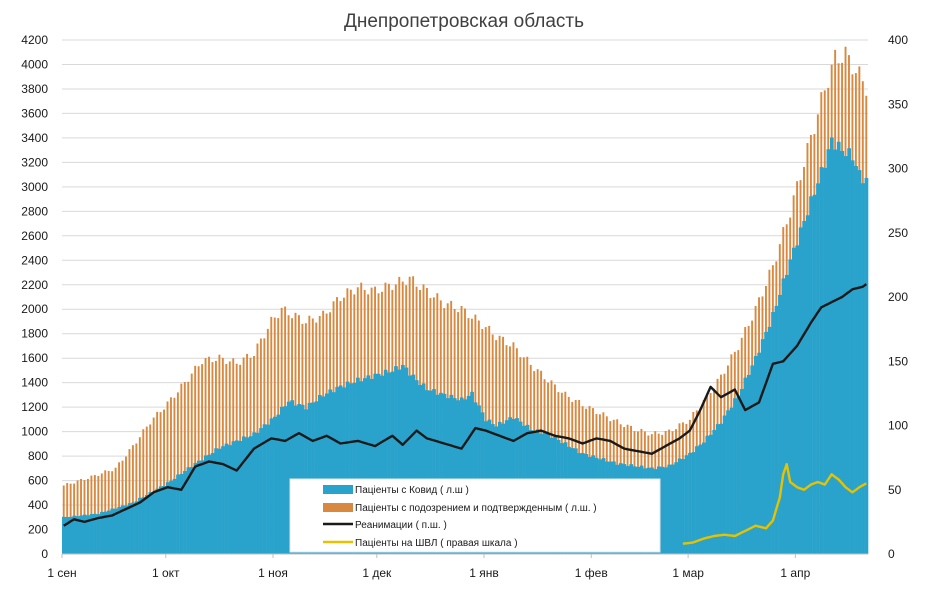 The height and width of the screenshot is (600, 930). Describe the element at coordinates (61, 573) in the screenshot. I see `x-tick-label-0: 1 сен` at that location.